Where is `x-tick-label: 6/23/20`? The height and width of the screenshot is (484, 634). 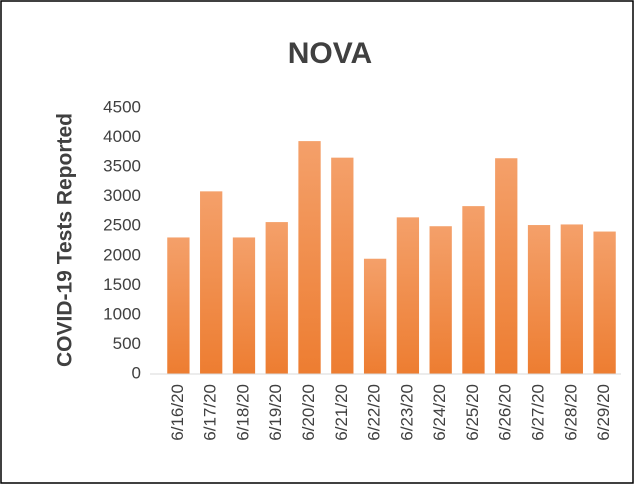 x-tick-label: 6/23/20 is located at coordinates (406, 412).